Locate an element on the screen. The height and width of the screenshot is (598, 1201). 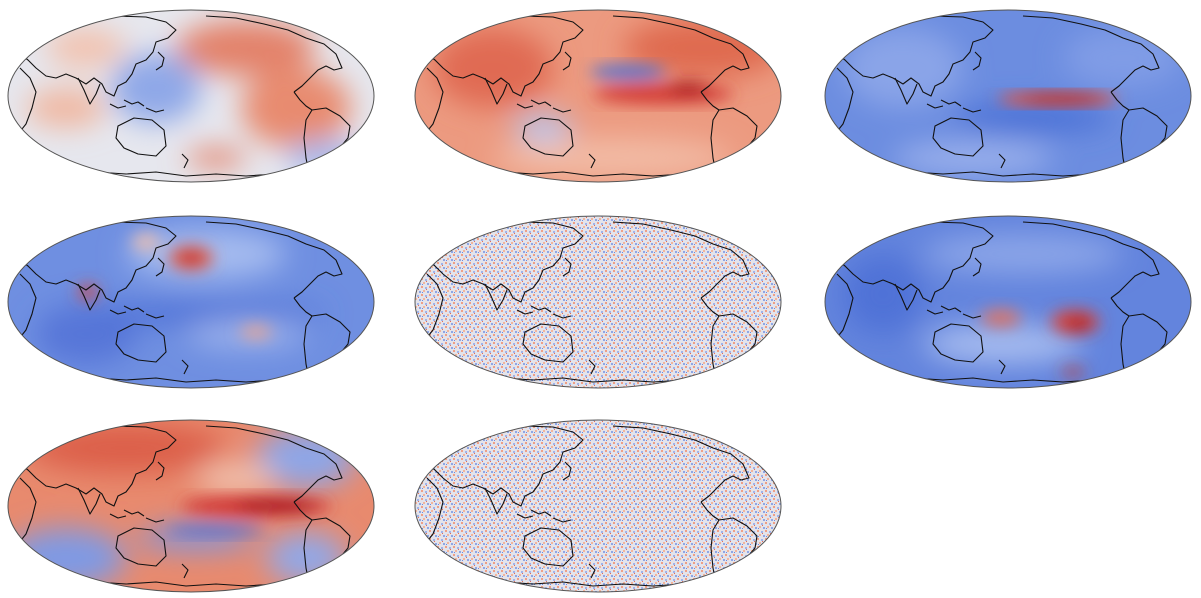
map-3-svg is located at coordinates (1008, 96).